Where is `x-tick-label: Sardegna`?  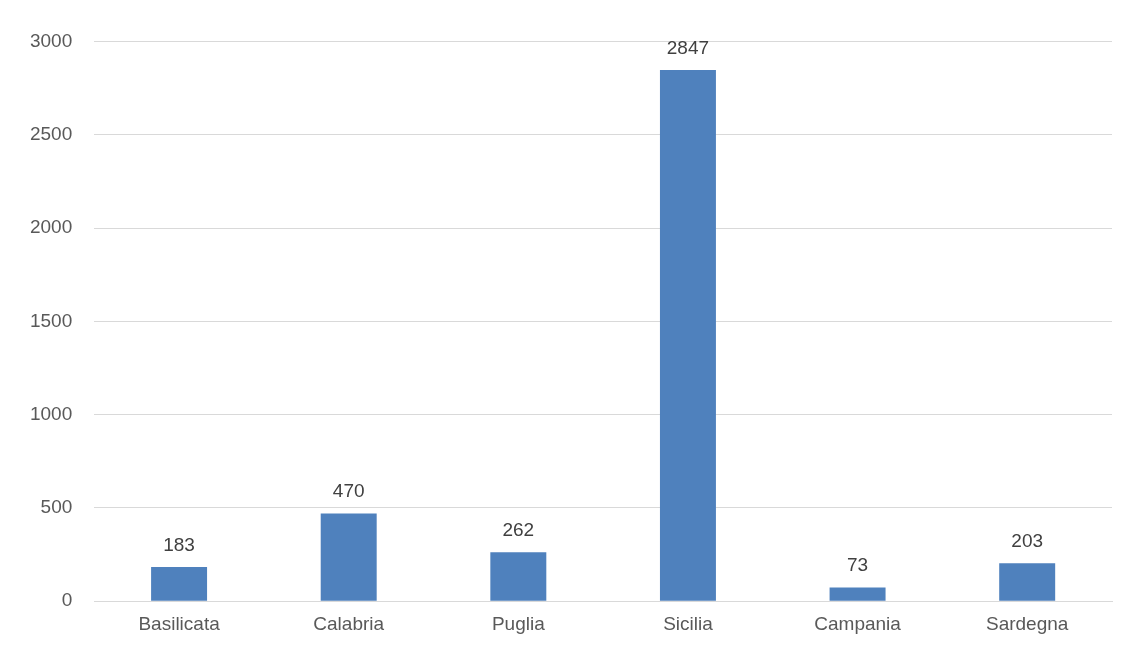
x-tick-label: Sardegna is located at coordinates (1027, 623).